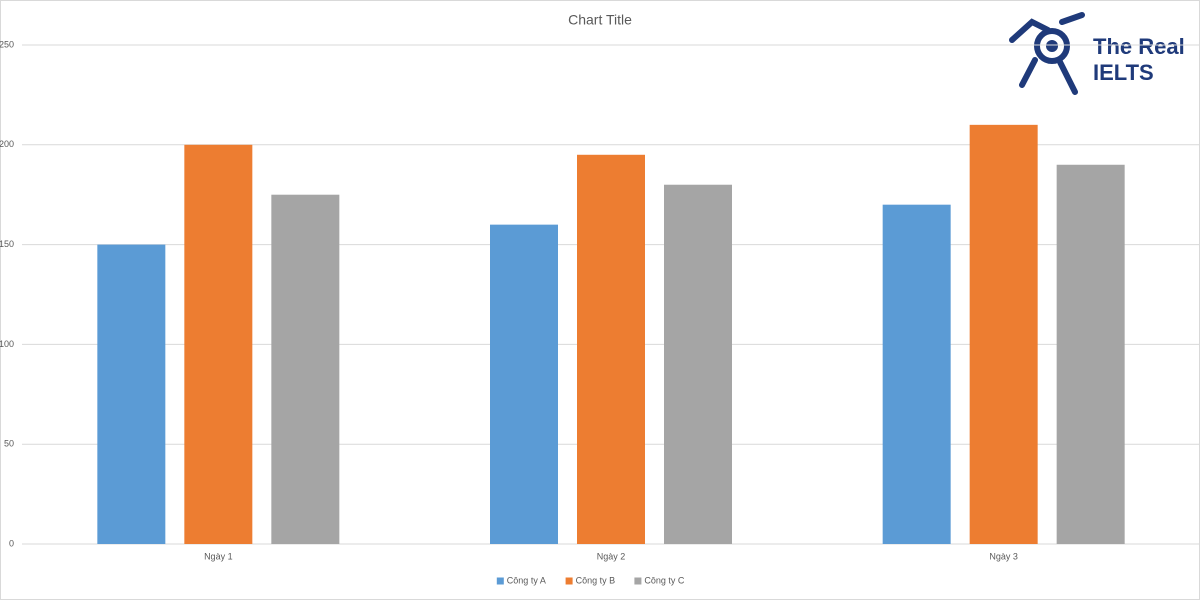  What do you see at coordinates (11, 543) in the screenshot?
I see `y-tick-label: 0` at bounding box center [11, 543].